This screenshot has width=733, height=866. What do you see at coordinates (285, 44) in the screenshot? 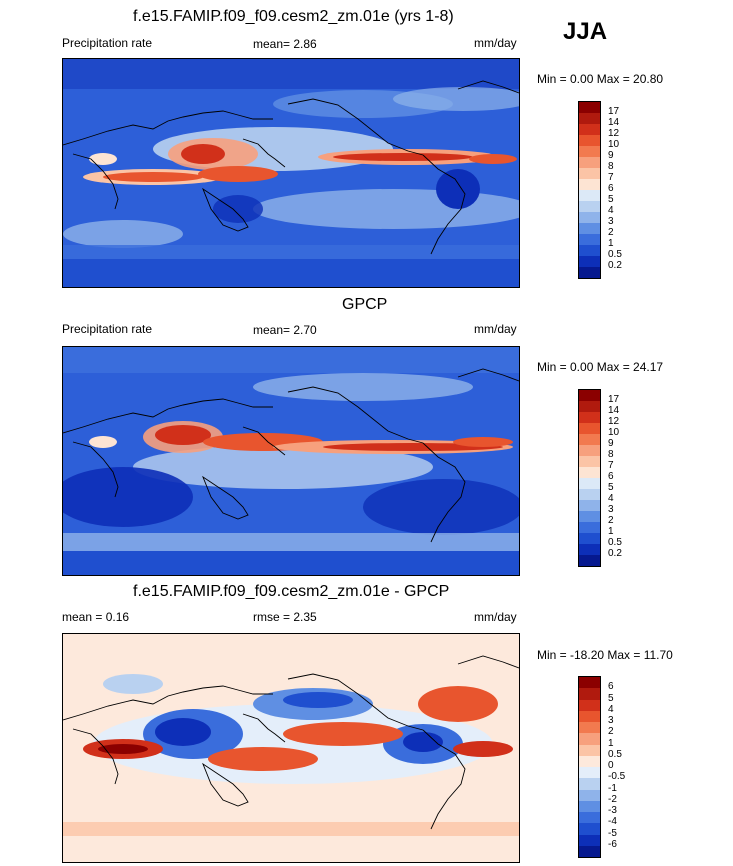
I see `panel1-mean: mean= 2.86` at bounding box center [285, 44].